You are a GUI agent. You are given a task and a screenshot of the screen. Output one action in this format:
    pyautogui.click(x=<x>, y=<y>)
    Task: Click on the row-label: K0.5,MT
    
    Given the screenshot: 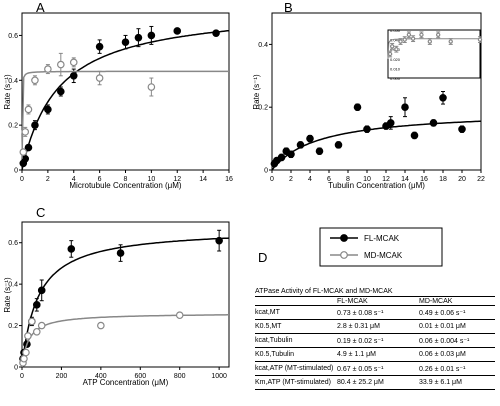 What is the action you would take?
    pyautogui.click(x=268, y=326)
    